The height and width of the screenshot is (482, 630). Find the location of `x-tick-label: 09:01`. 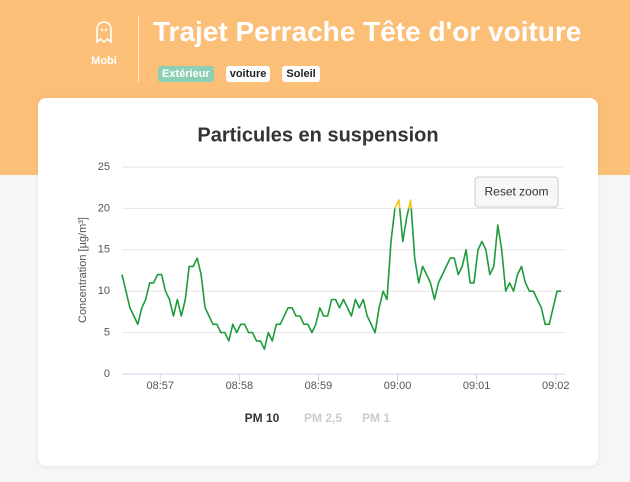

x-tick-label: 09:01 is located at coordinates (477, 386).